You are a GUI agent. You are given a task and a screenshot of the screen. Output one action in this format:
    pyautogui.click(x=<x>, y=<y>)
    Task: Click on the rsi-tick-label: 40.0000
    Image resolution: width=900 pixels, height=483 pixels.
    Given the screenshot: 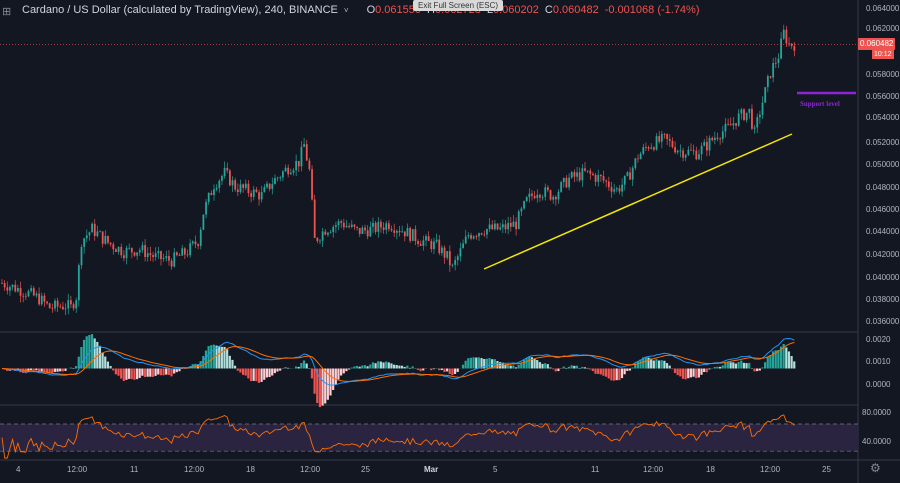 What is the action you would take?
    pyautogui.click(x=876, y=441)
    